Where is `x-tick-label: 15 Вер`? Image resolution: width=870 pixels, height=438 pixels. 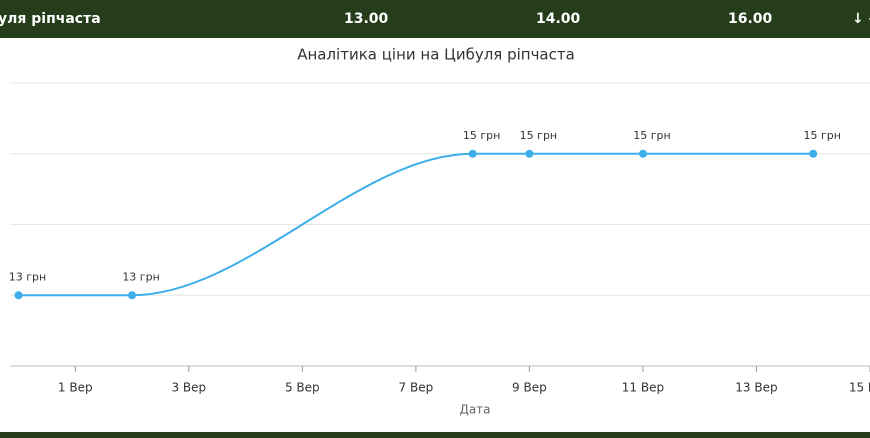 x-tick-label: 15 Вер is located at coordinates (859, 388).